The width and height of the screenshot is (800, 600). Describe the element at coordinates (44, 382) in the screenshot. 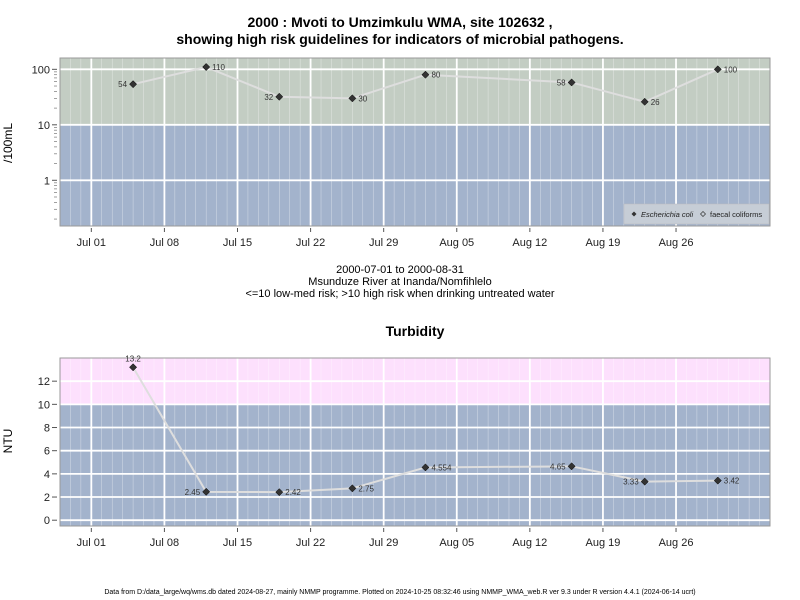

I see `y-tick-label: 12` at that location.